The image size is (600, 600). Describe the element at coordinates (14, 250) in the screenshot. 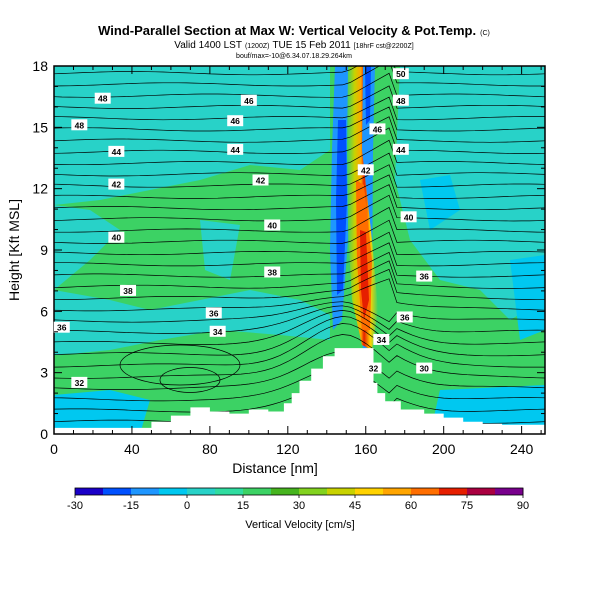

I see `y-axis-label: Height [Kft MSL]` at that location.